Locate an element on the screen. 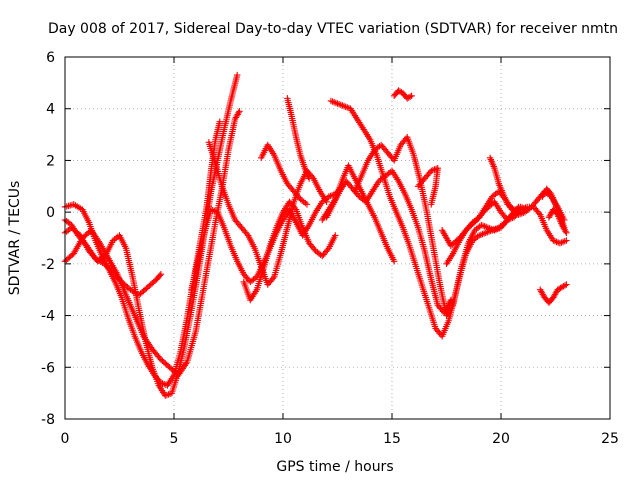  y-axis-label: SDTVAR / TECUs is located at coordinates (15, 238).